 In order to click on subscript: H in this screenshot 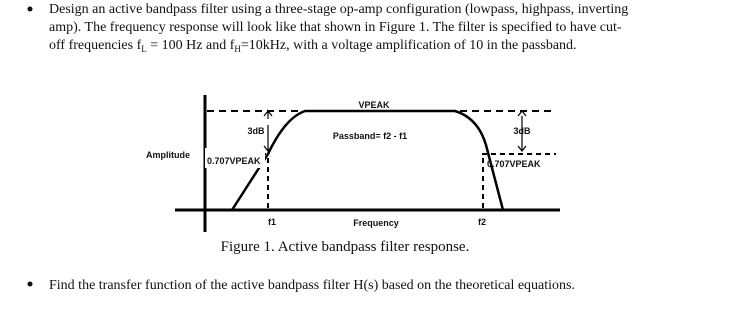, I will do `click(237, 49)`.